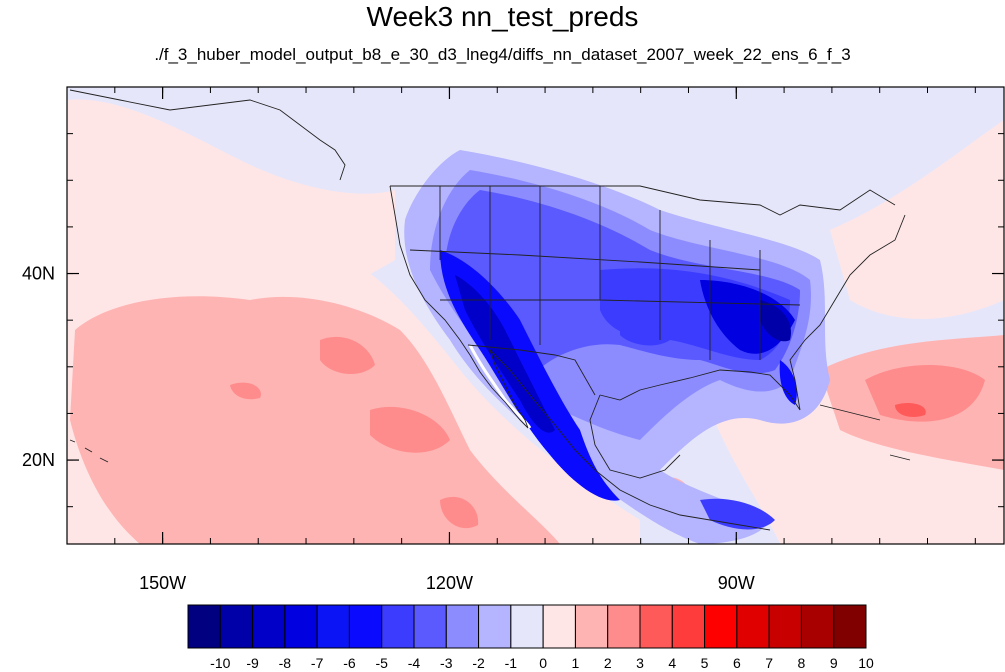 This screenshot has height=672, width=1005. I want to click on colorbar-label: 0, so click(543, 663).